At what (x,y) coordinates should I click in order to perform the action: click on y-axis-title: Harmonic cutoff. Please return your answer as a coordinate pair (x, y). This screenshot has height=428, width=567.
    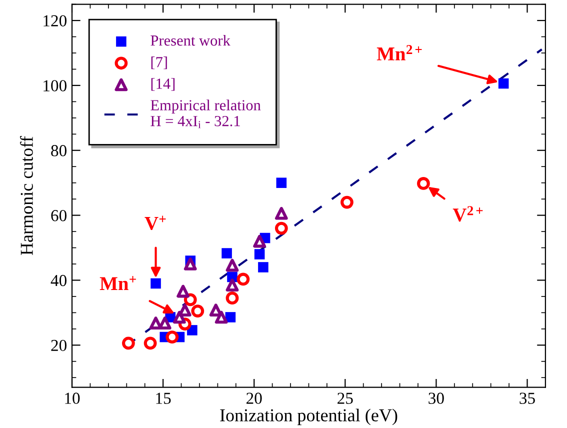
    Looking at the image, I should click on (26, 196).